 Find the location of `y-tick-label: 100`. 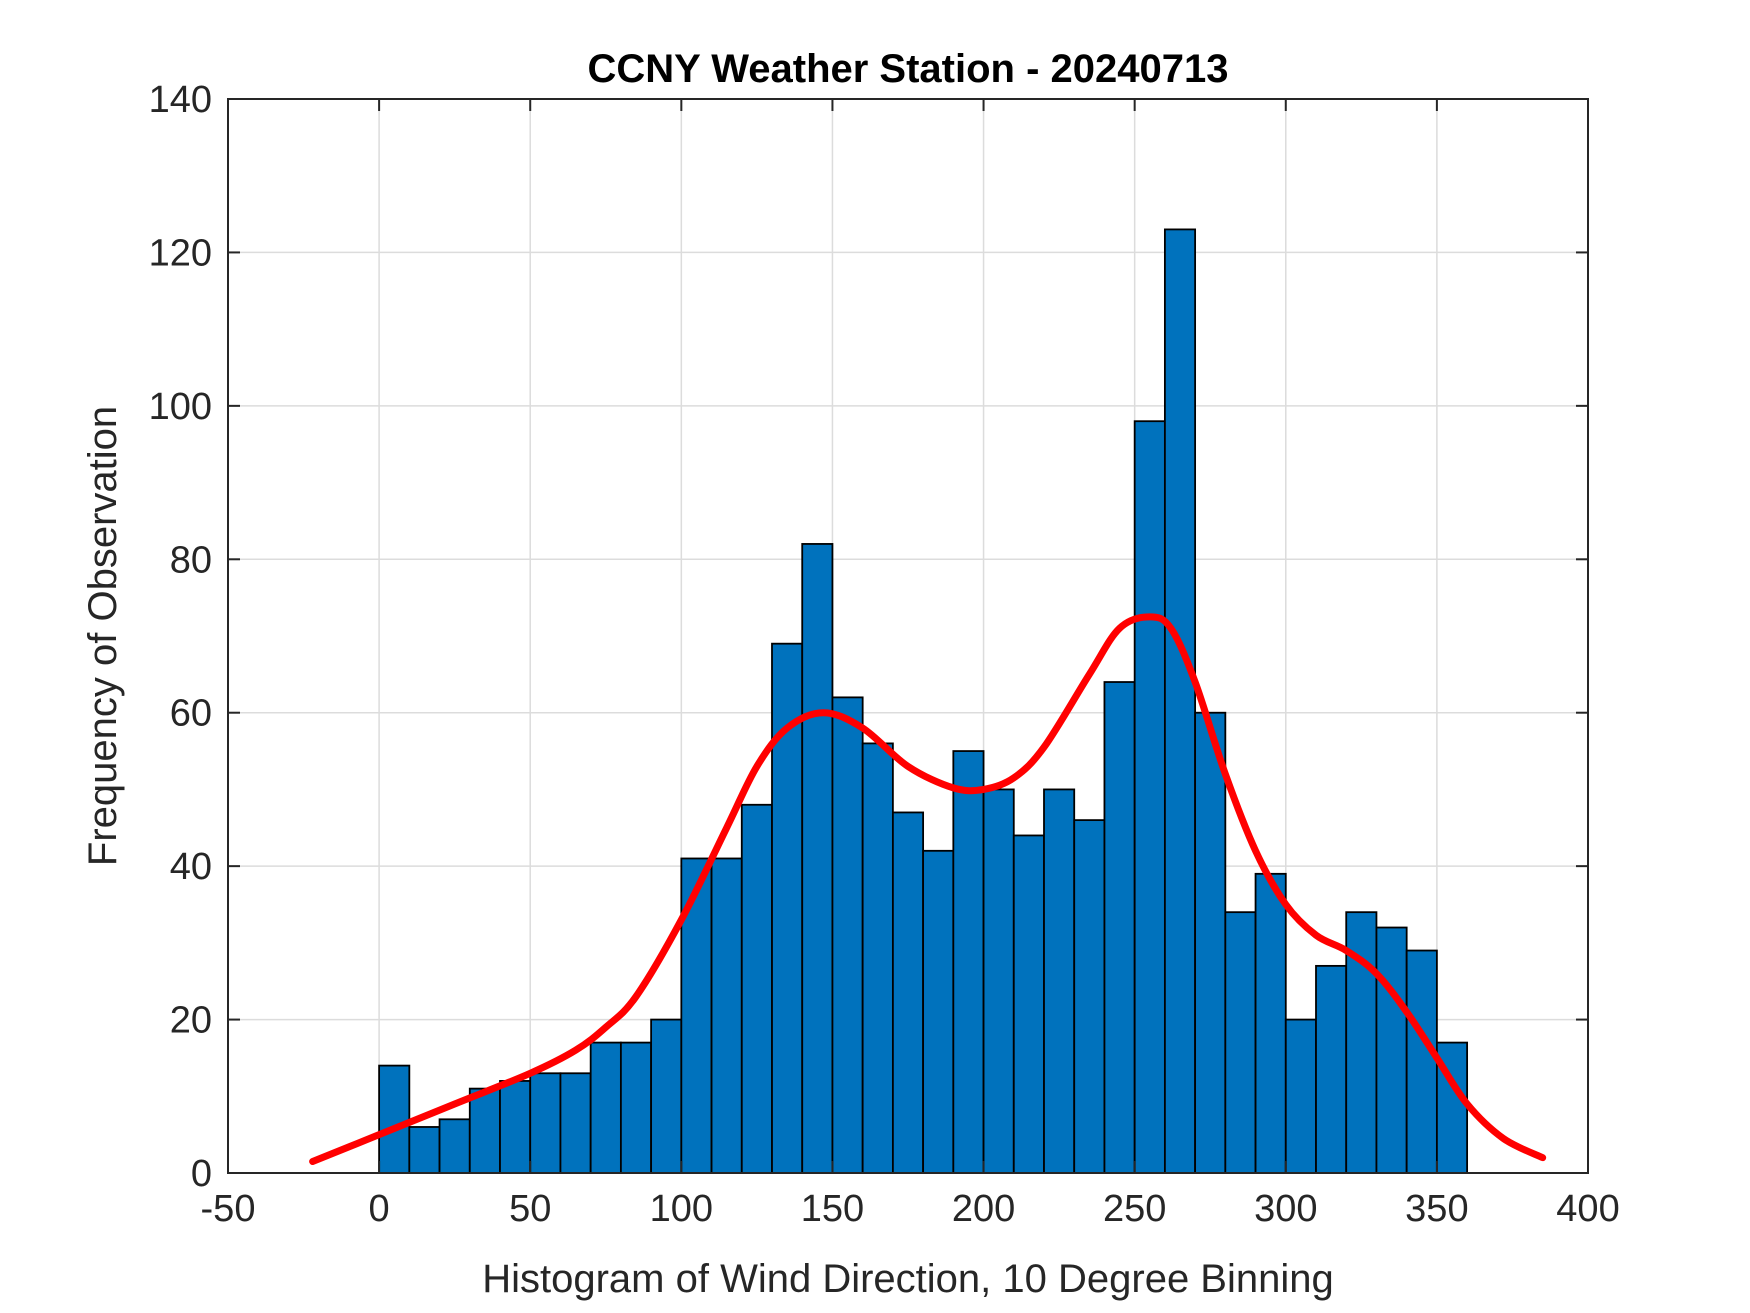

y-tick-label: 100 is located at coordinates (180, 407).